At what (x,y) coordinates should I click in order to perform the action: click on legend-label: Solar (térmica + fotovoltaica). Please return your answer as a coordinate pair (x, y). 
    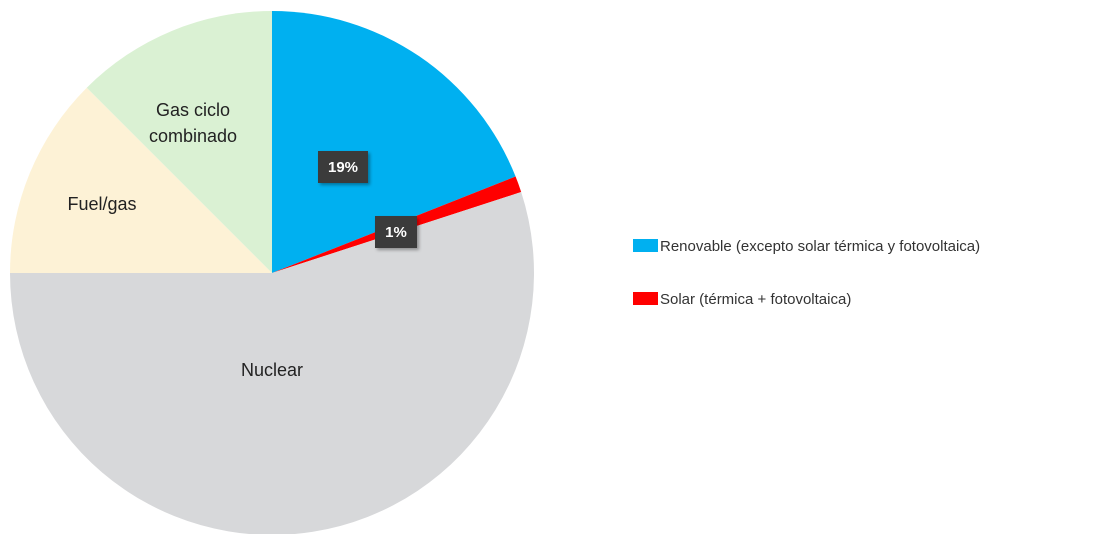
    Looking at the image, I should click on (755, 299).